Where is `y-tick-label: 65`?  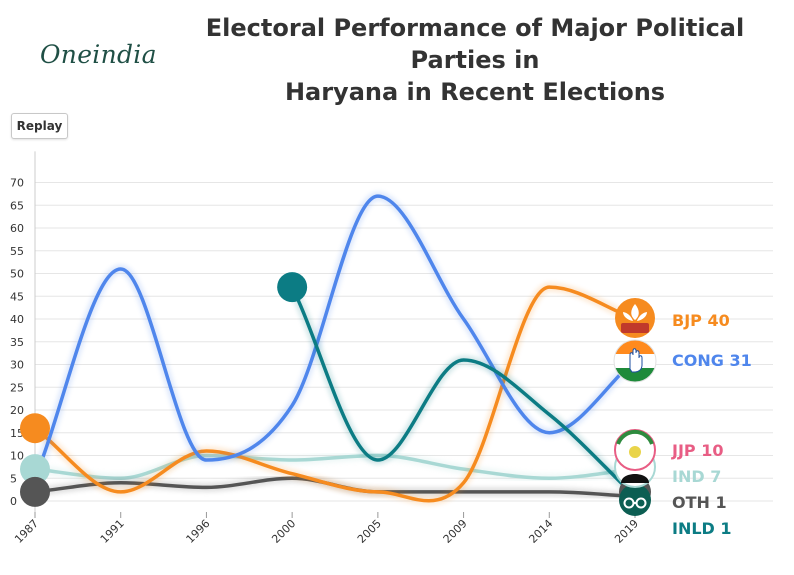 y-tick-label: 65 is located at coordinates (17, 205).